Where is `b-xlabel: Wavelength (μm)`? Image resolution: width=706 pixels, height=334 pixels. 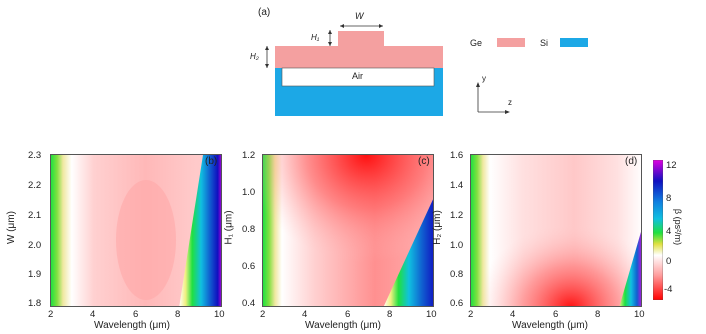
b-xlabel: Wavelength (μm) is located at coordinates (132, 325).